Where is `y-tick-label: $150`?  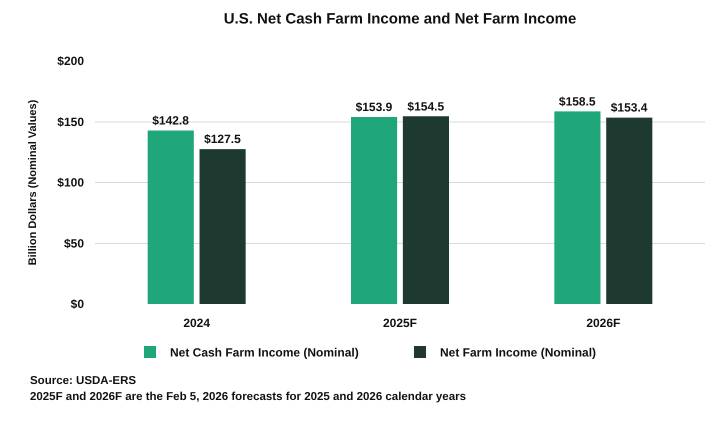
y-tick-label: $150 is located at coordinates (70, 121).